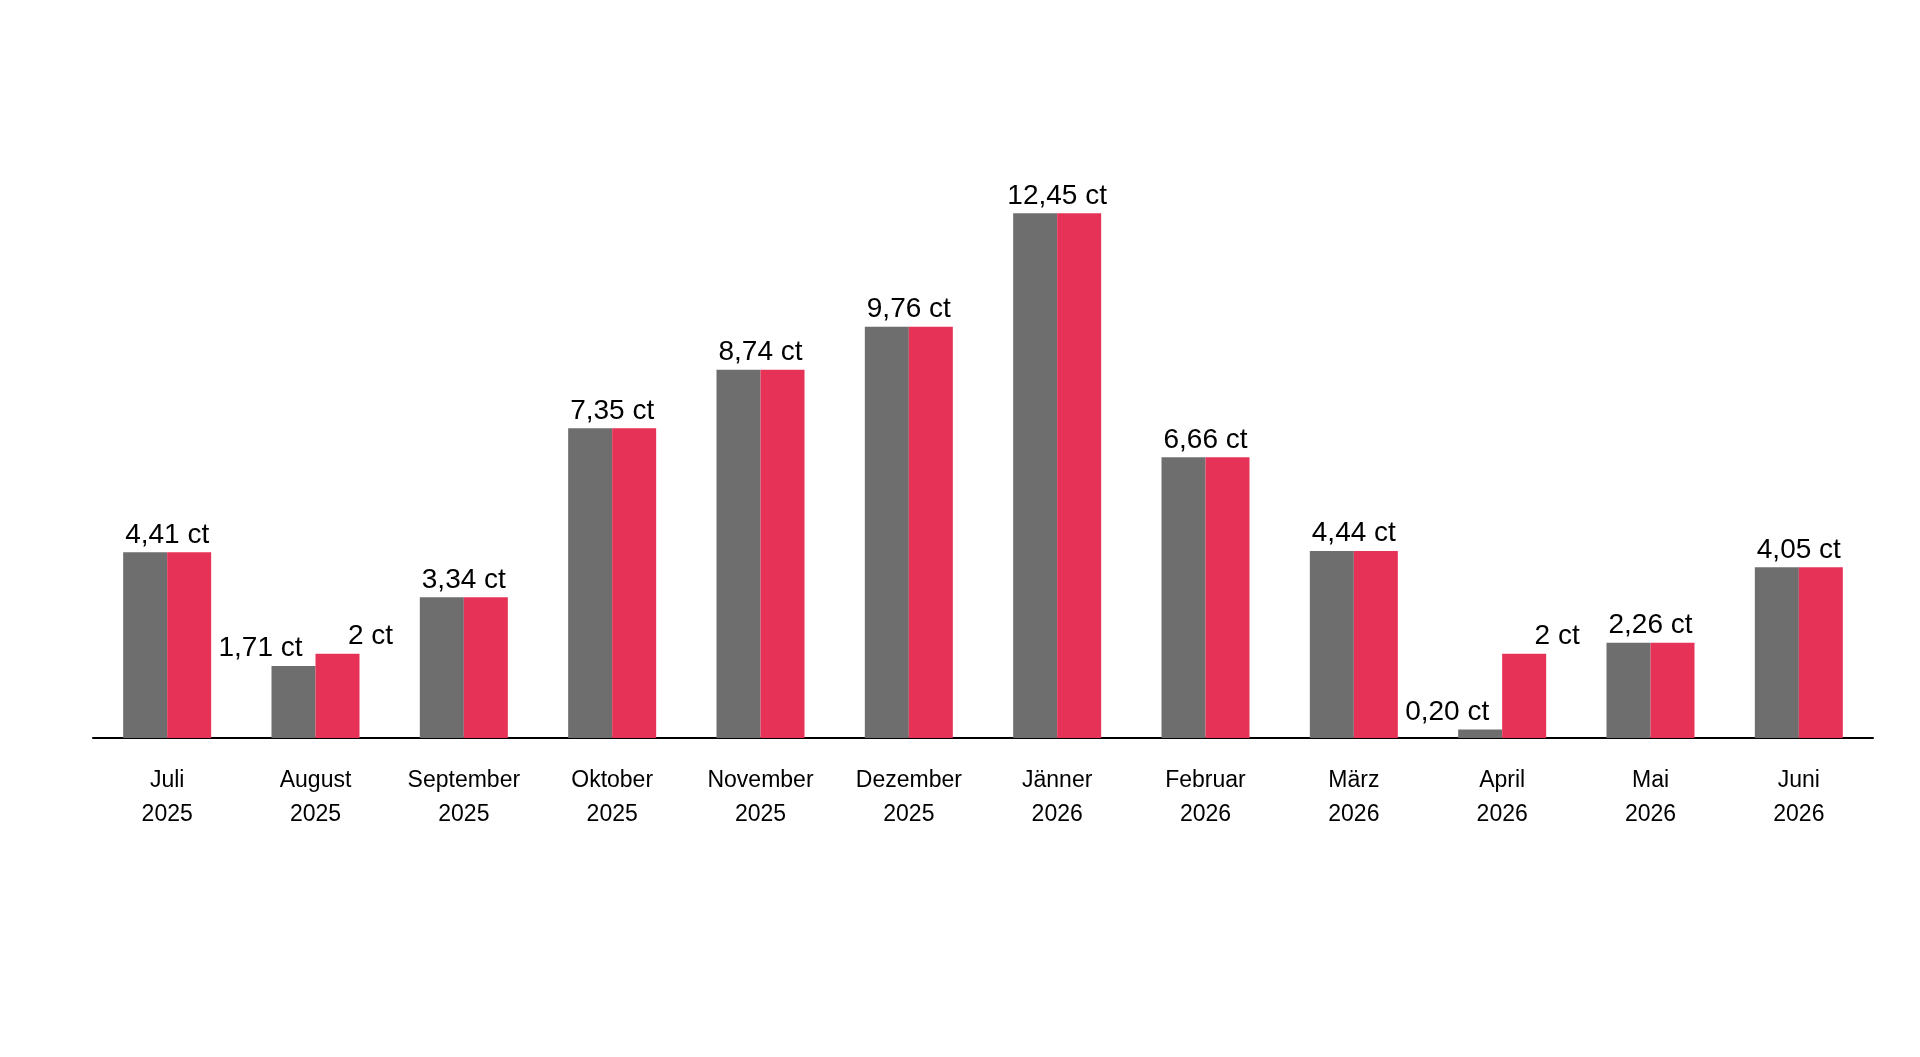 The image size is (1920, 1057). I want to click on data-label: 1,71 ct, so click(260, 647).